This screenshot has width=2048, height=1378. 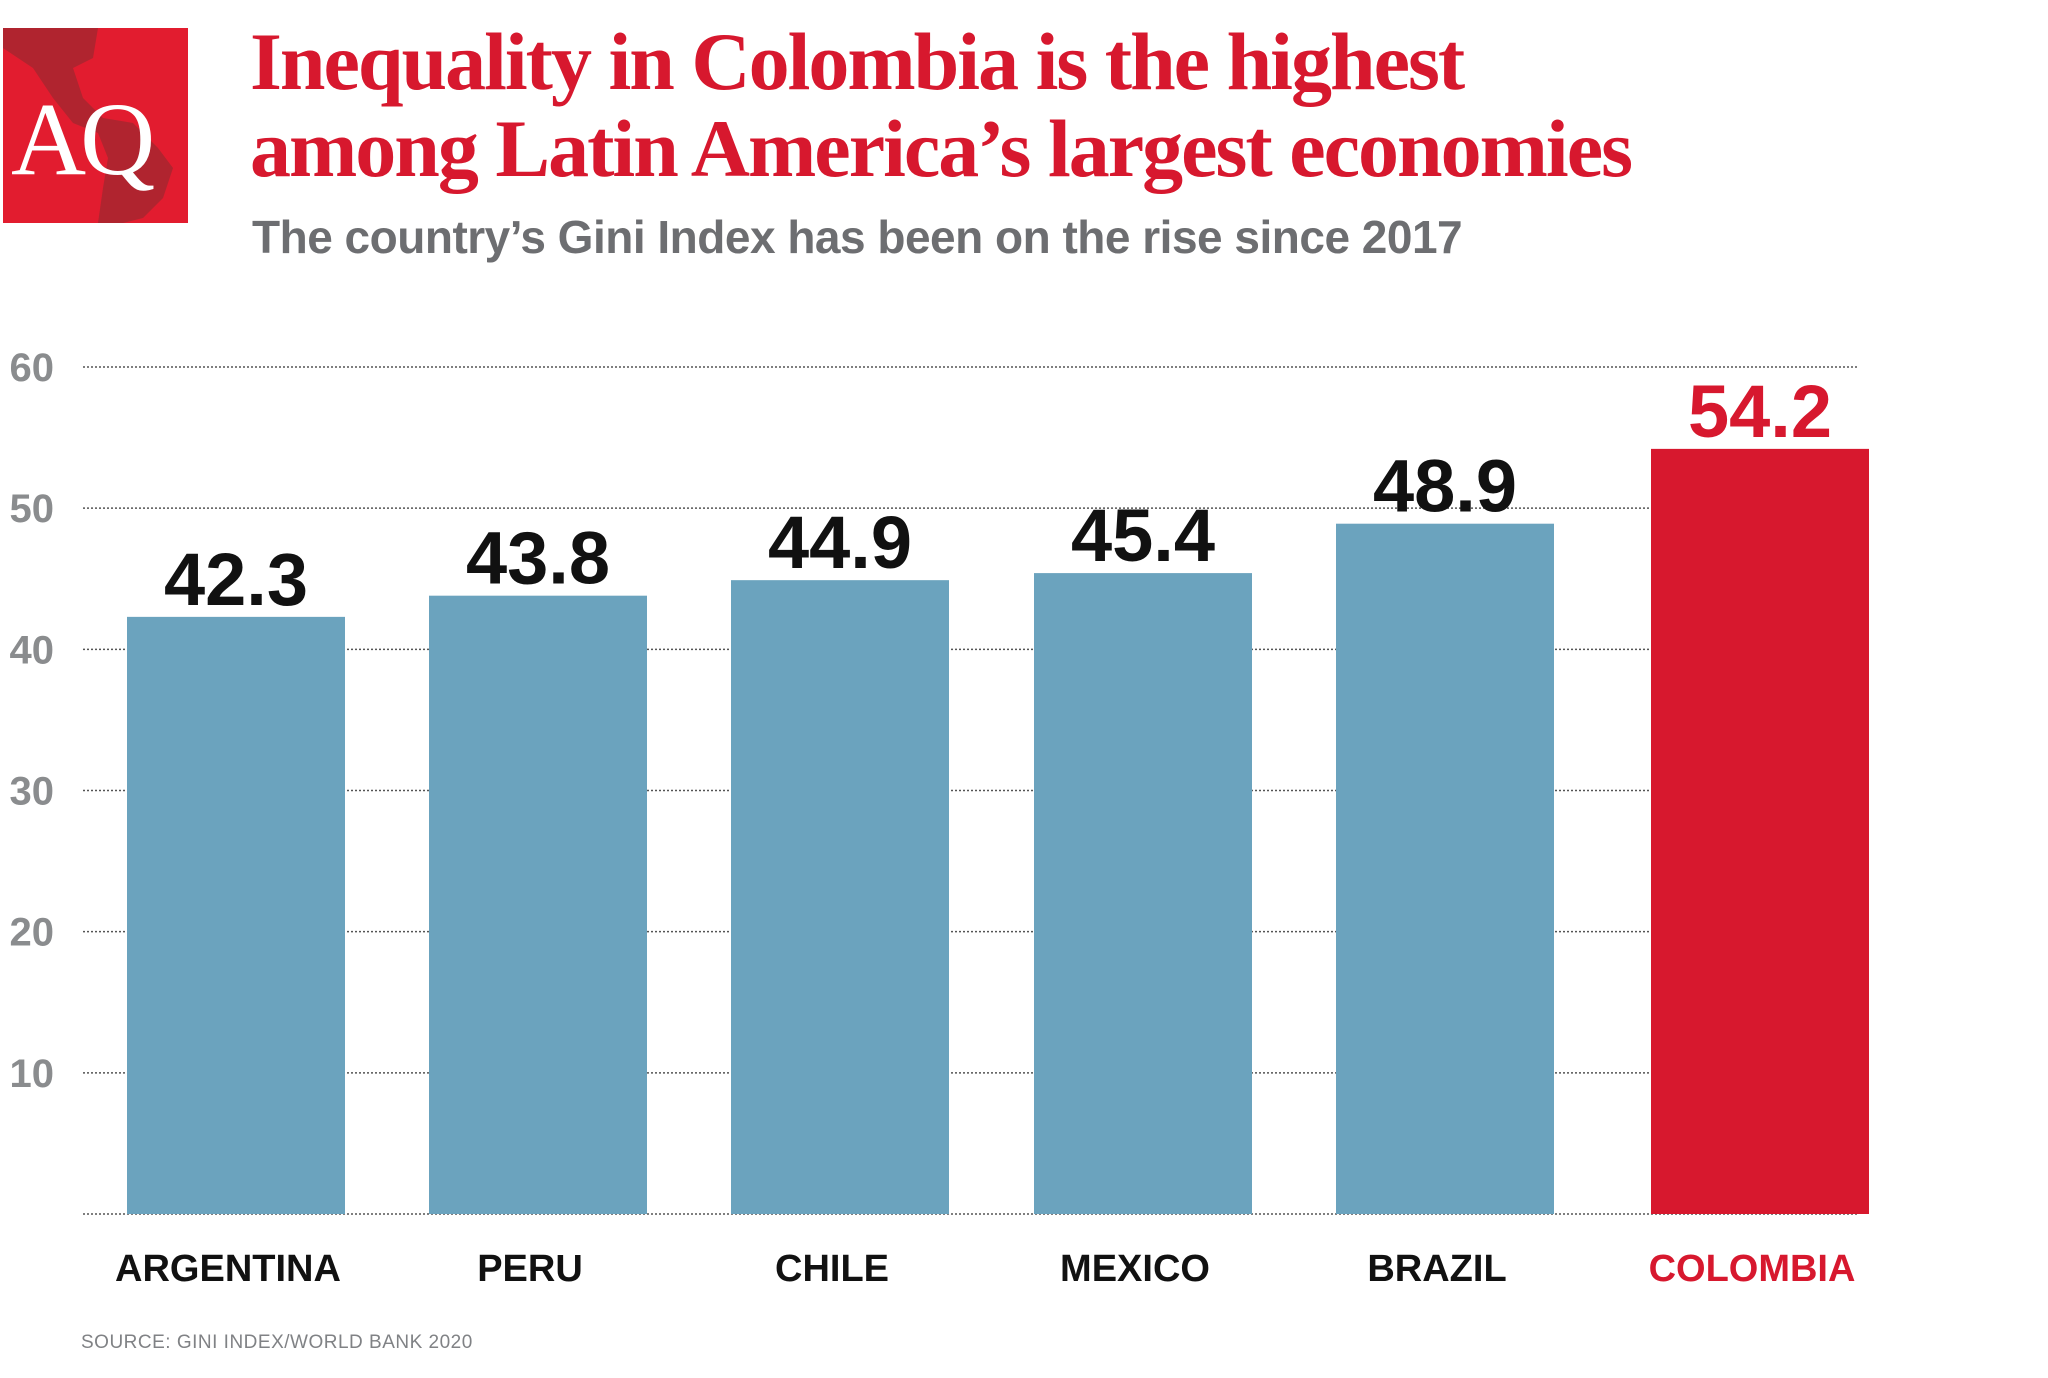 I want to click on bar-colombia, so click(x=1760, y=831).